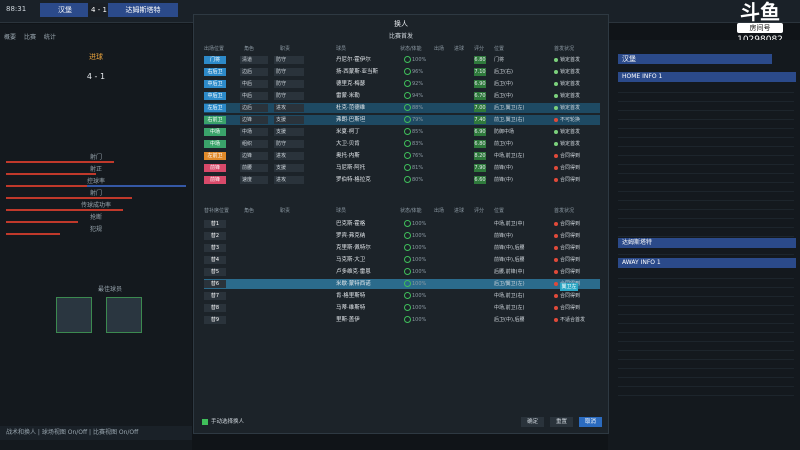  Describe the element at coordinates (351, 108) in the screenshot. I see `player-name: 杜克·范德维` at that location.